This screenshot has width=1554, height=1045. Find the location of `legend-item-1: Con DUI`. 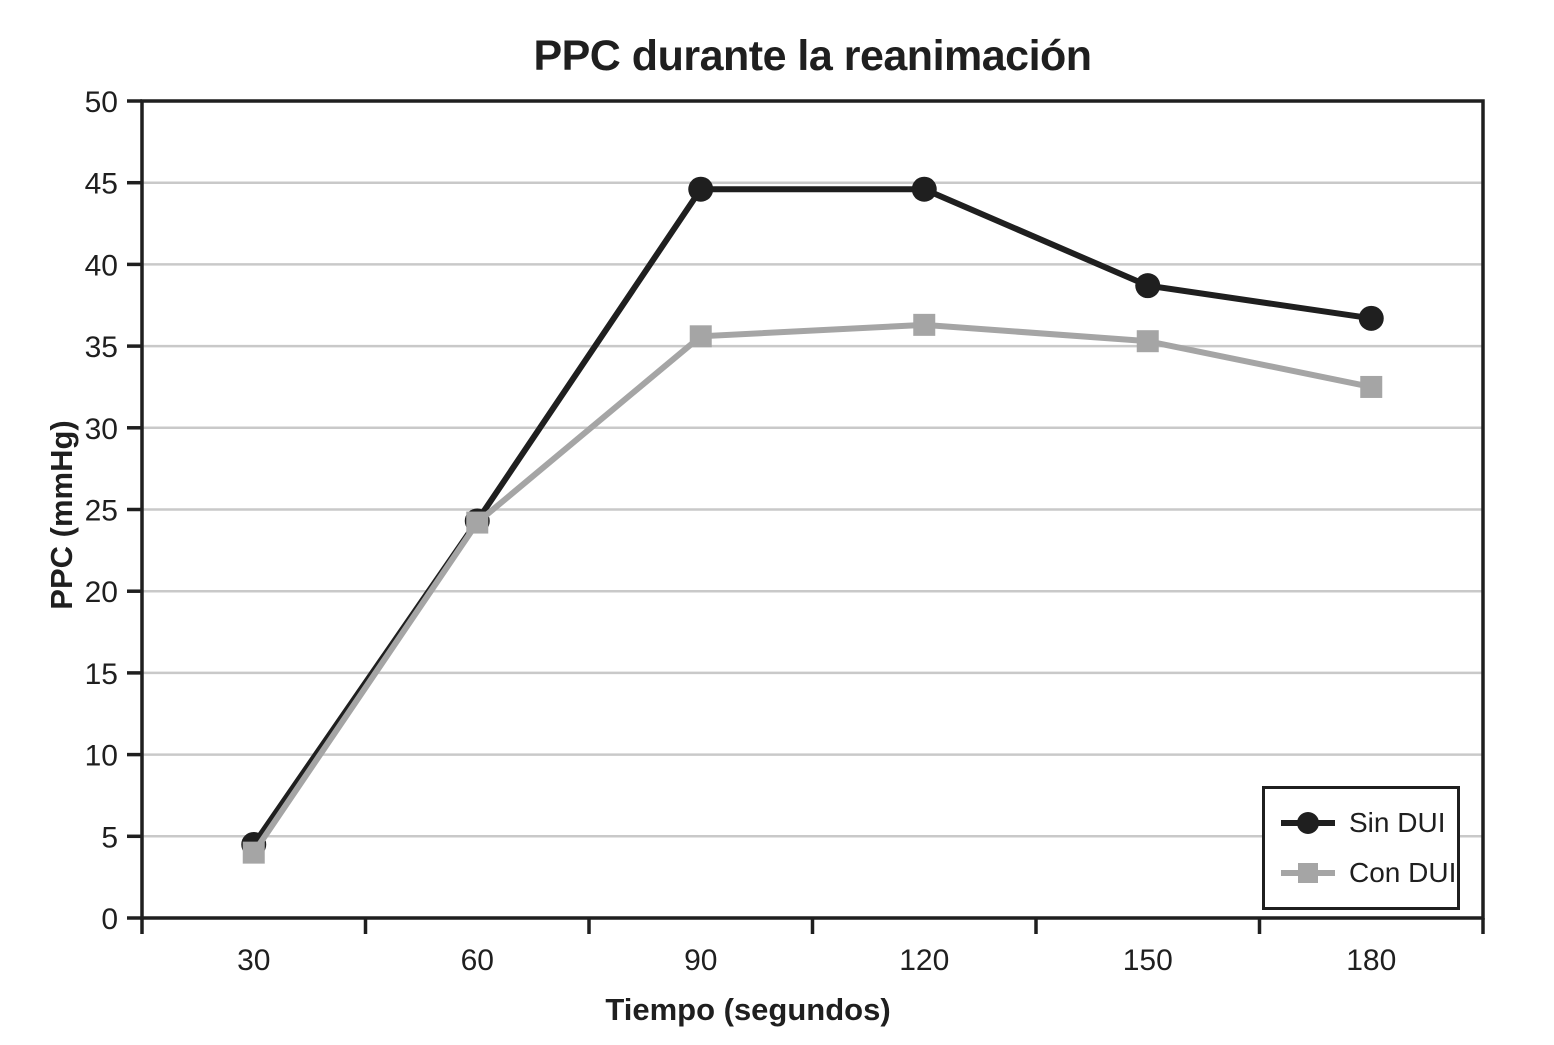

legend-item-1: Con DUI is located at coordinates (1368, 873).